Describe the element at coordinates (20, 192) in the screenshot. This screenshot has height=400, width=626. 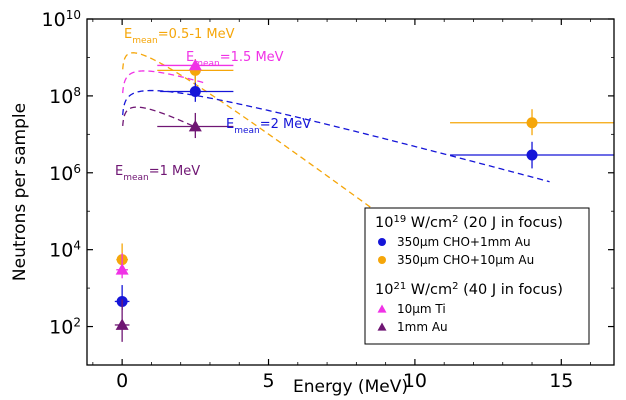
I see `y-axis-title: Neutrons per sample` at that location.